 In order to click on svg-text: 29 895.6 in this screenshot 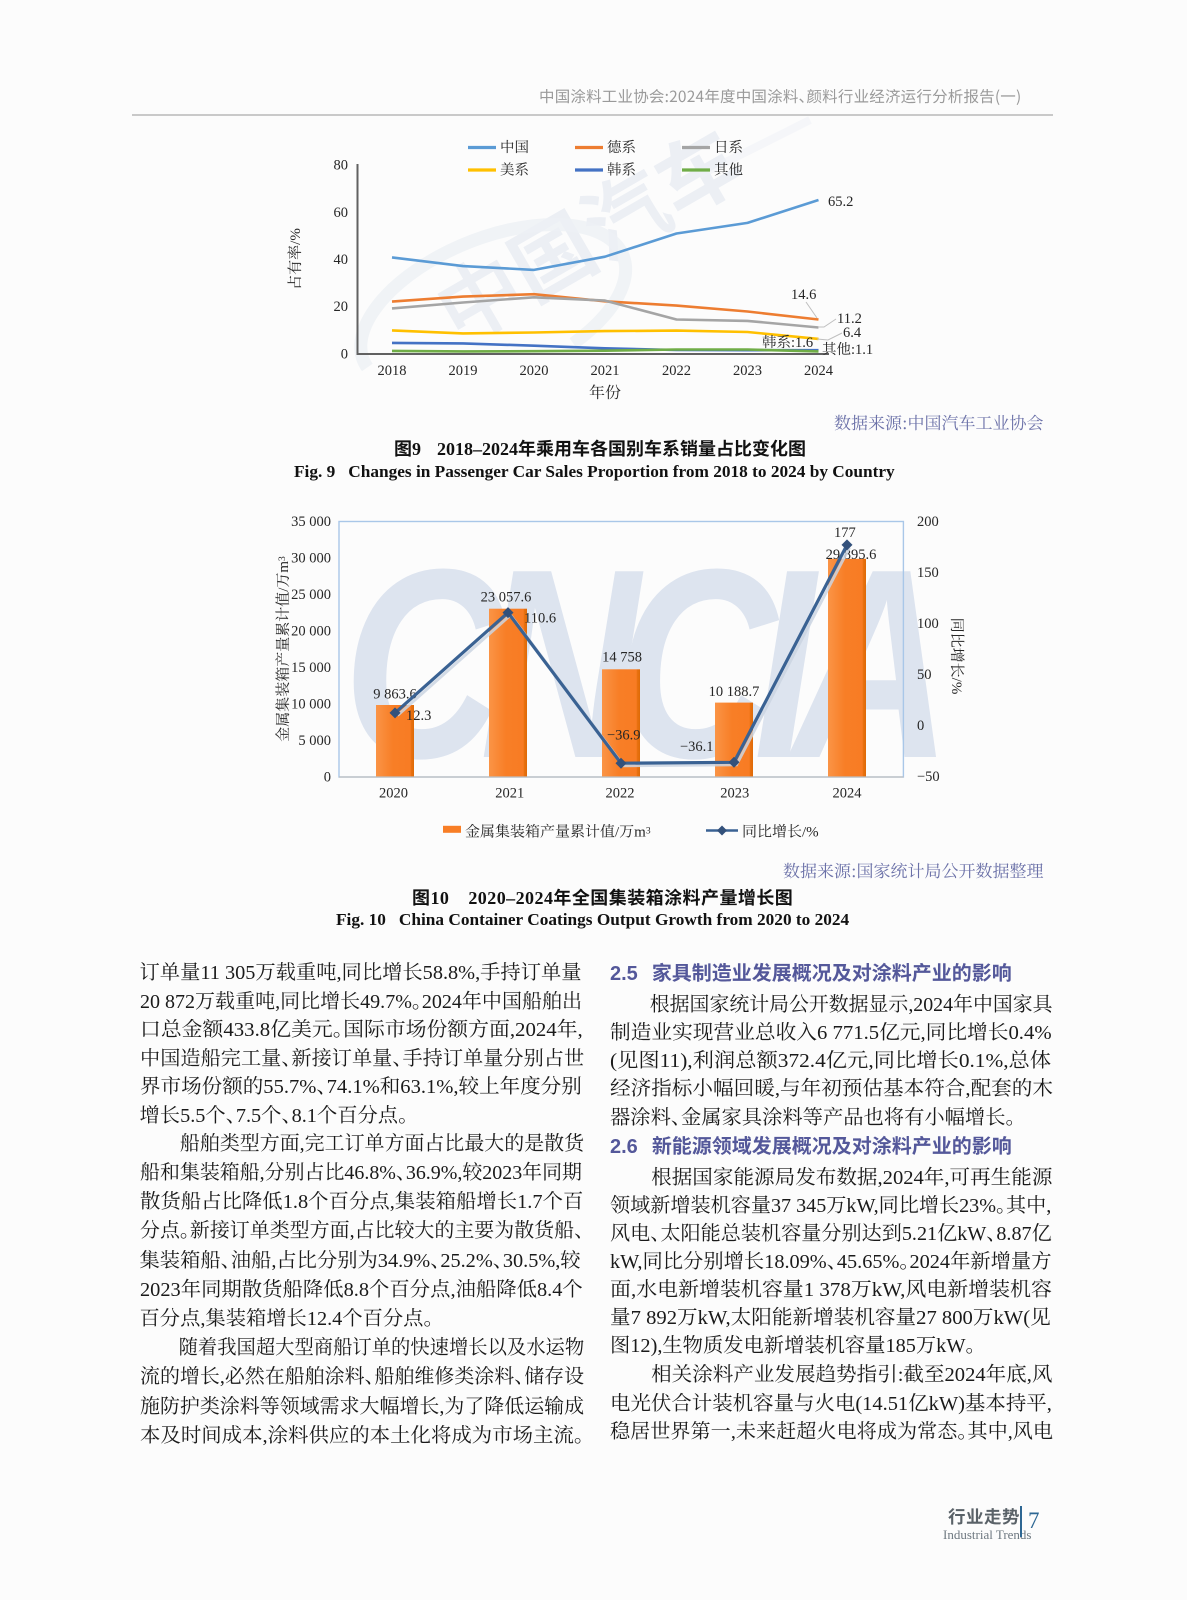, I will do `click(851, 555)`.